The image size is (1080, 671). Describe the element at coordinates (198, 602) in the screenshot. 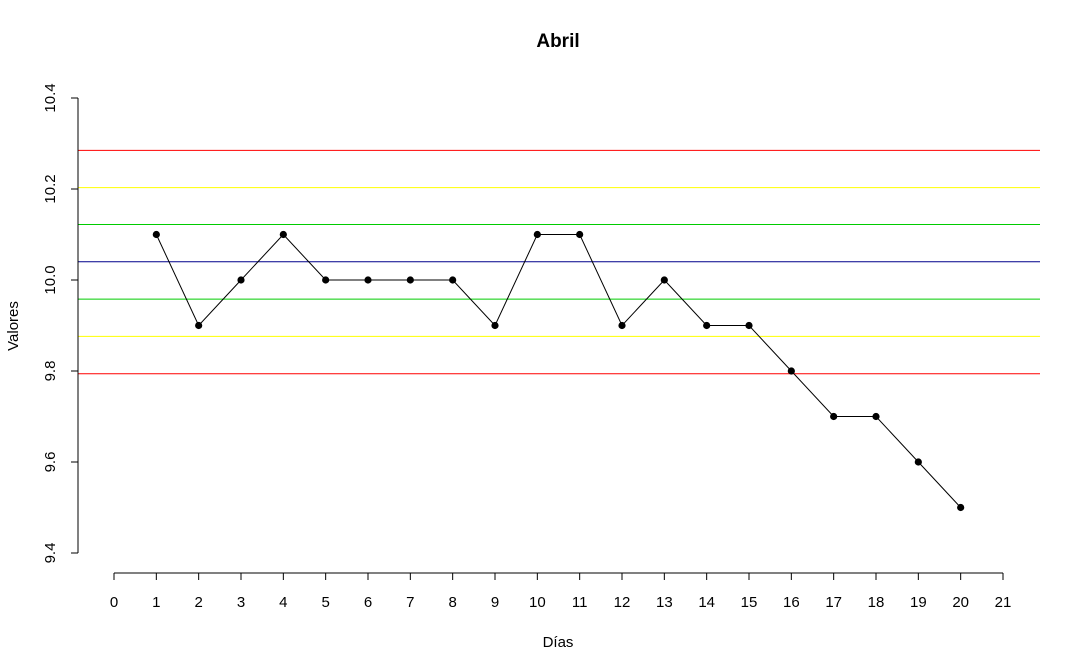

I see `x-tick-label: 2` at that location.